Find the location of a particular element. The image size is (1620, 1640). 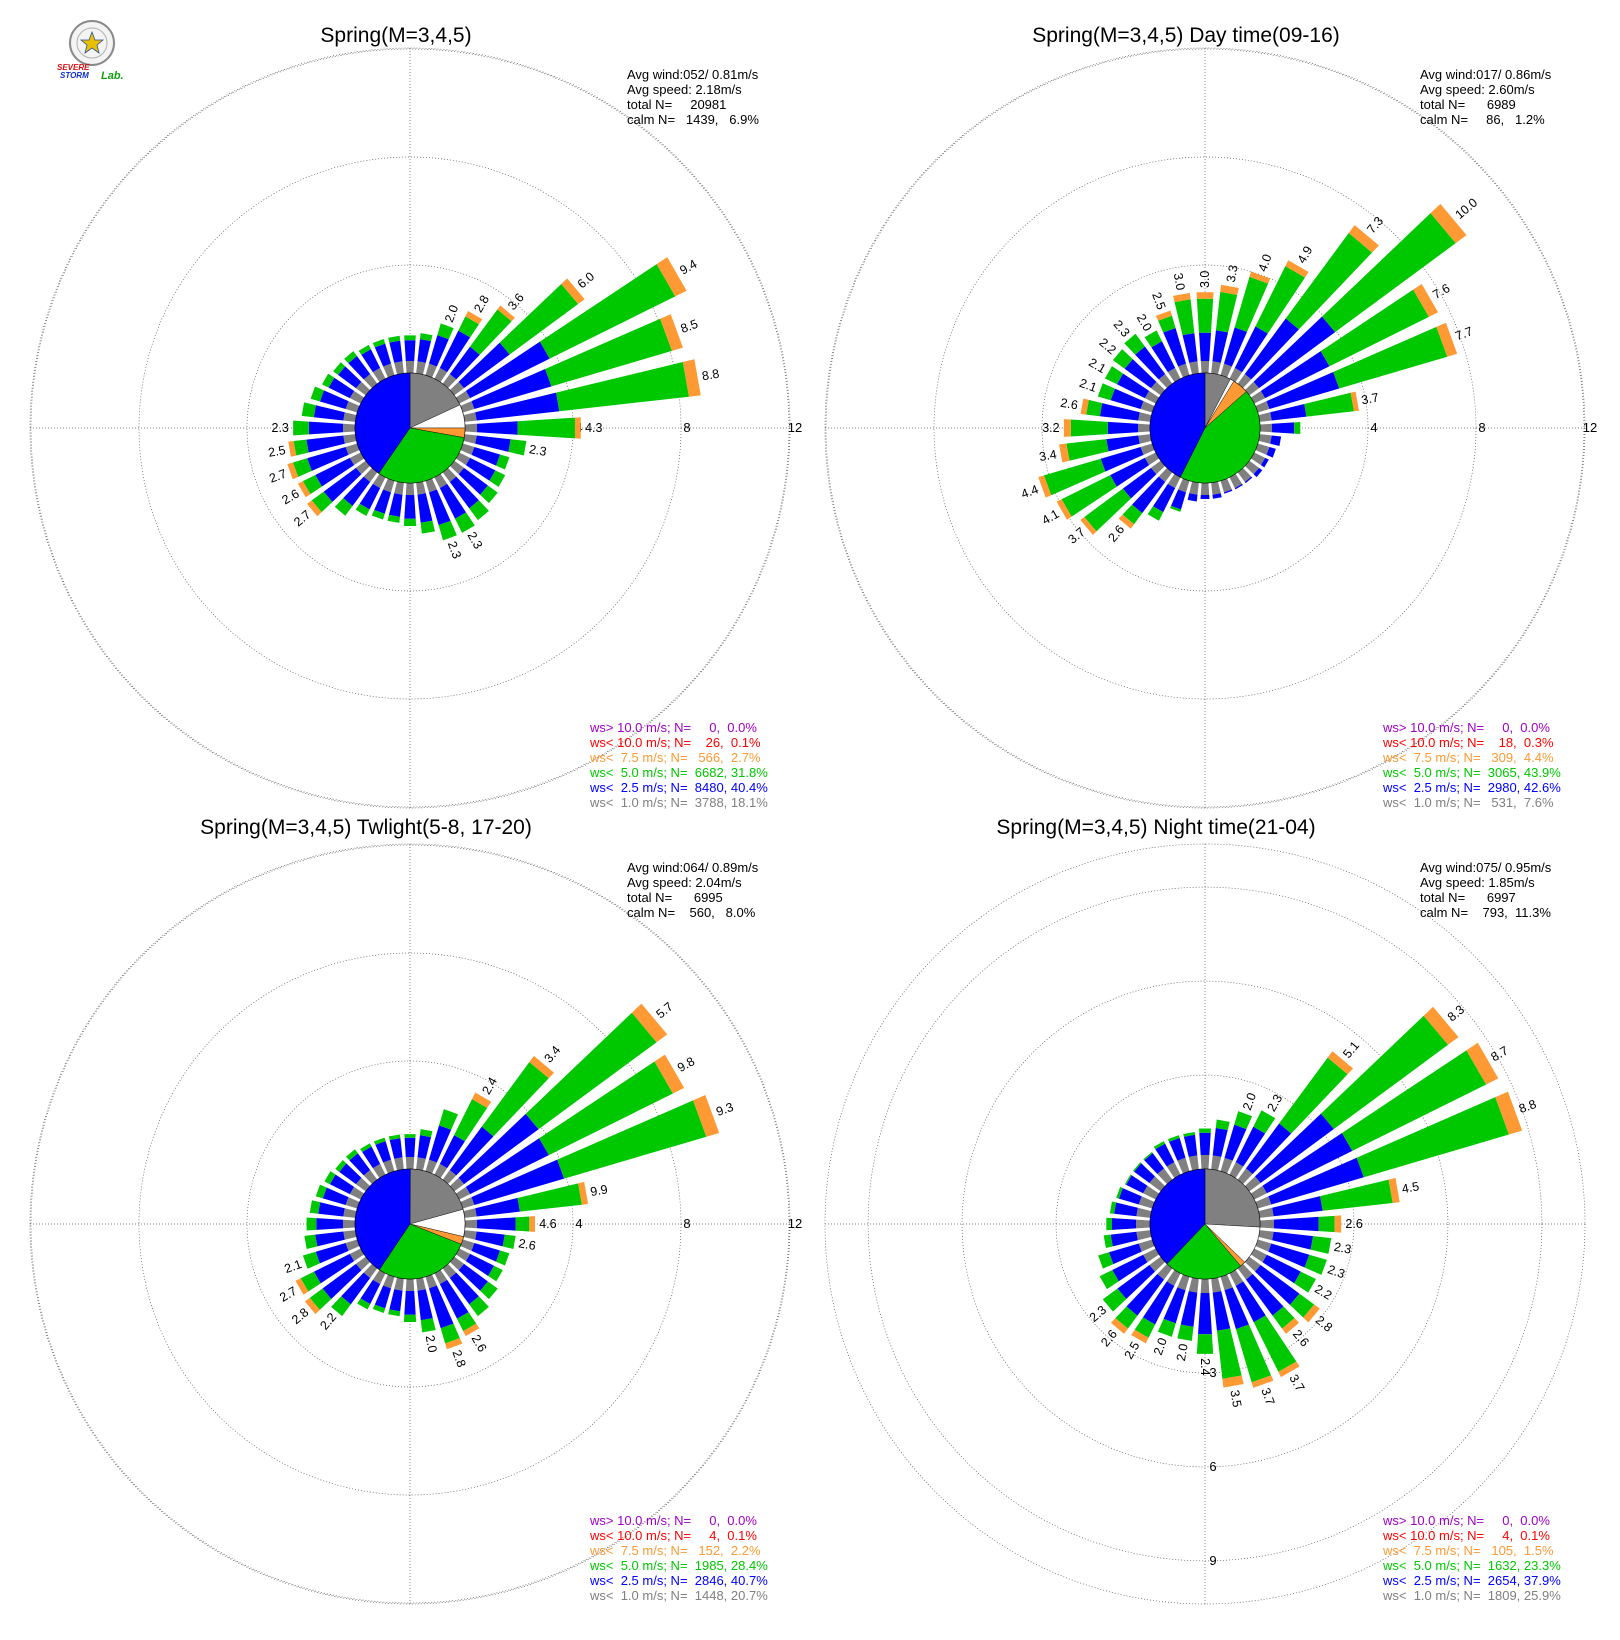

legend-lt5: ws< 5.0 m/s; N= 6682, 31.8% is located at coordinates (678, 772).